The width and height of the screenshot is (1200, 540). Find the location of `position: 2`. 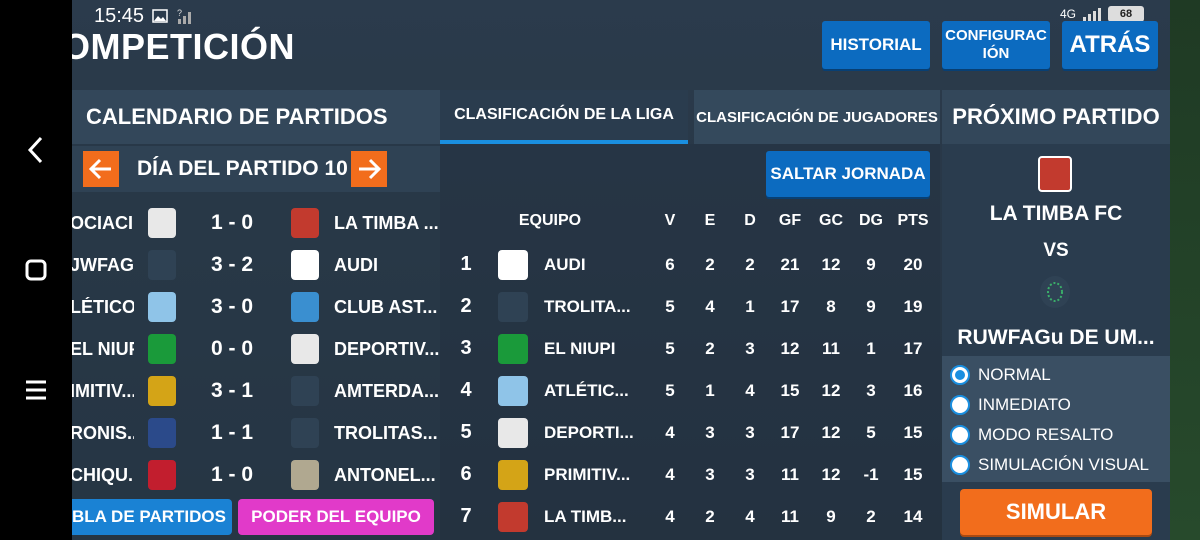

position: 2 is located at coordinates (466, 306).